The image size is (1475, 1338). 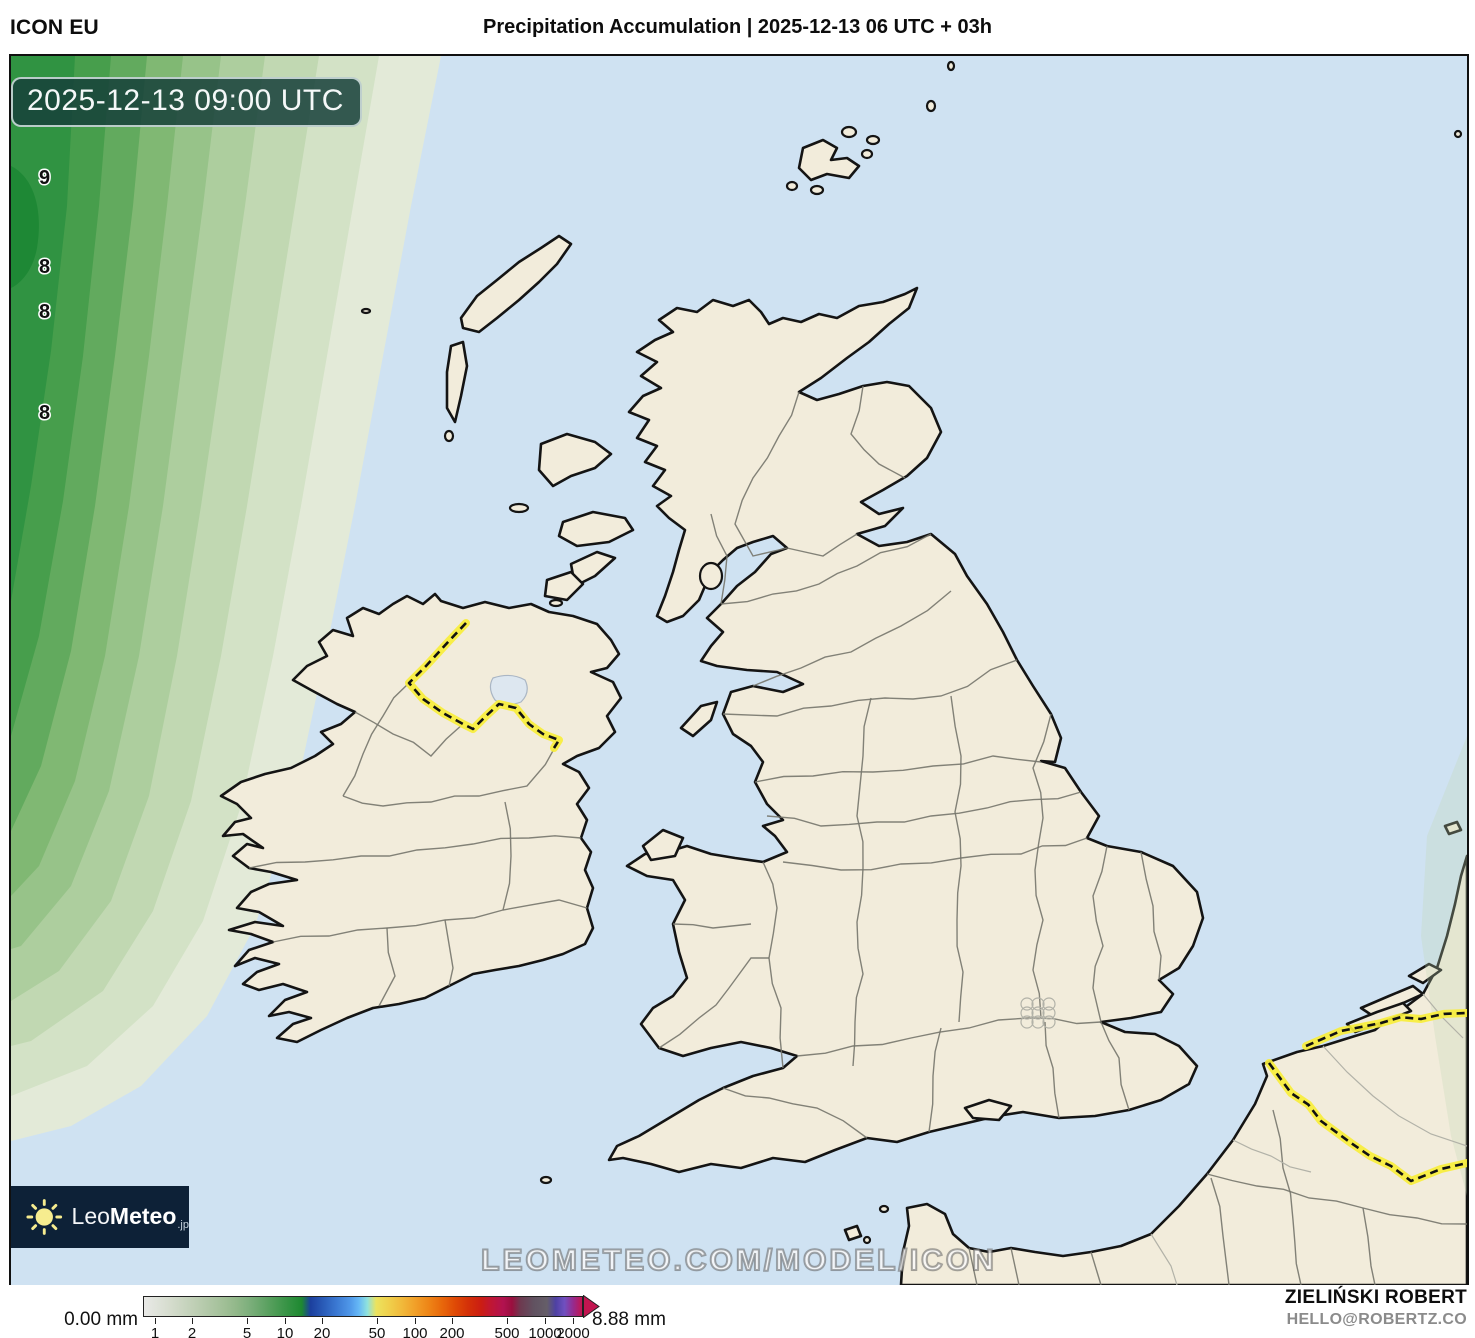 I want to click on colorbar-tick-label: 1000, so click(x=545, y=1331).